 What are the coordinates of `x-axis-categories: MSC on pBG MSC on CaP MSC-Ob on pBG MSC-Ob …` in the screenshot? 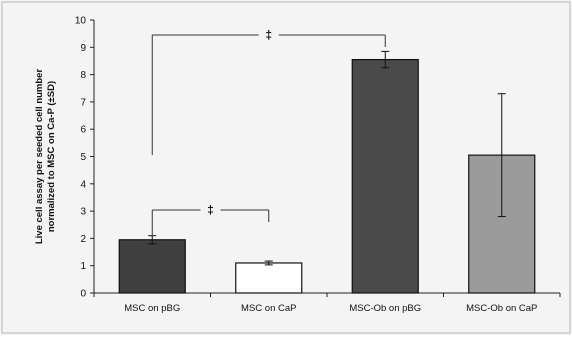 It's located at (330, 308).